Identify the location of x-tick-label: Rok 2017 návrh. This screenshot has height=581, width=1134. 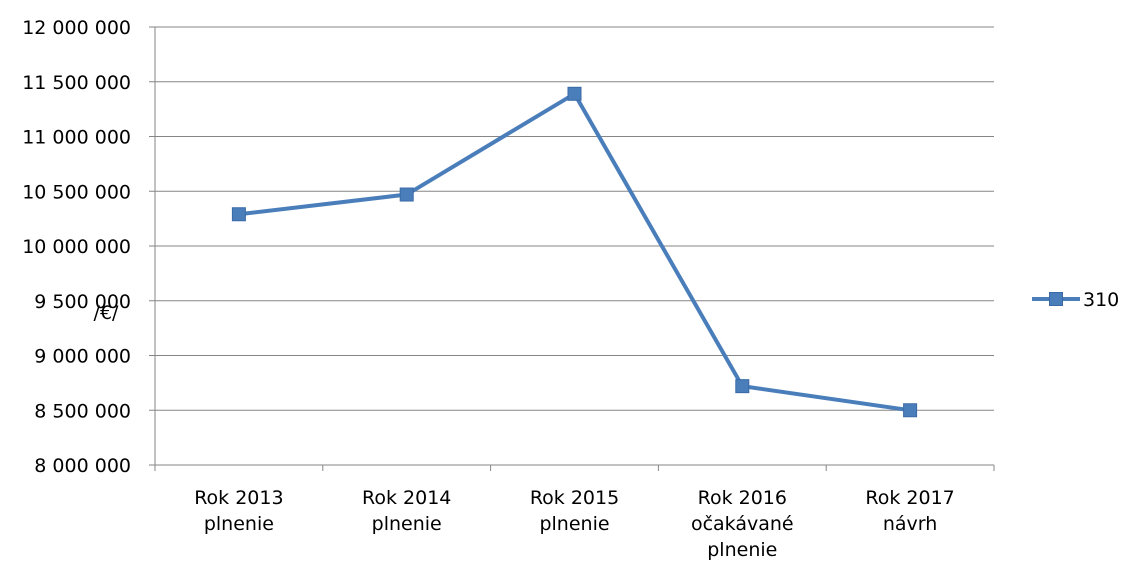
(909, 511).